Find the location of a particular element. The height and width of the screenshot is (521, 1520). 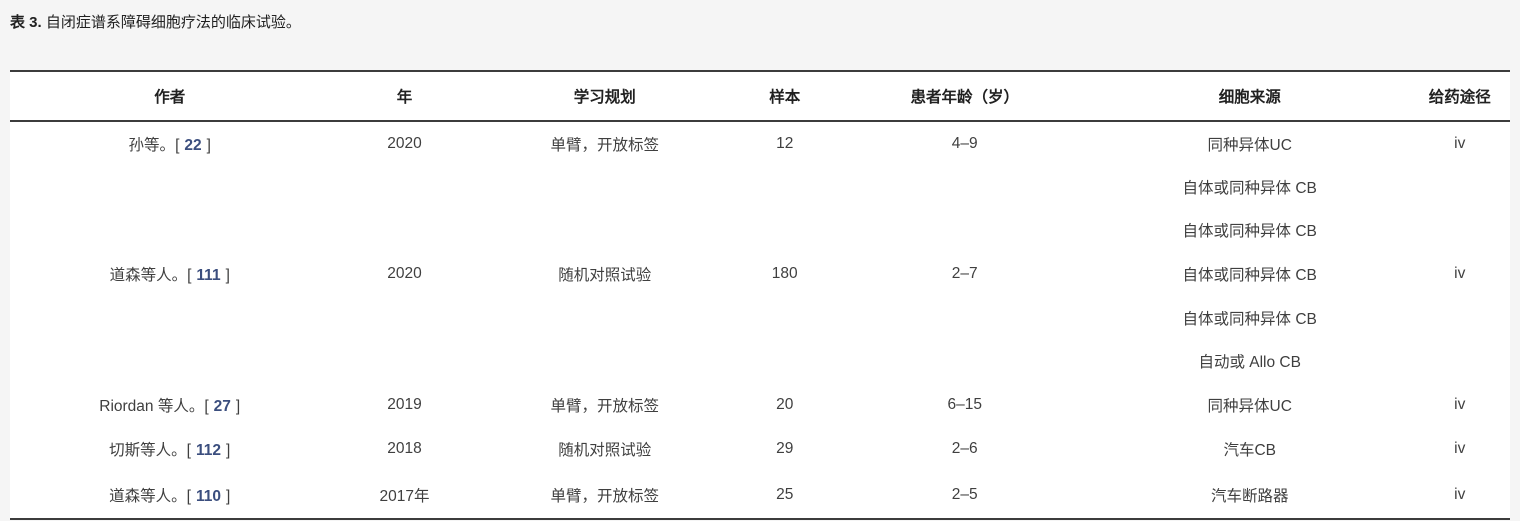

sample-cell: 12 is located at coordinates (785, 143).